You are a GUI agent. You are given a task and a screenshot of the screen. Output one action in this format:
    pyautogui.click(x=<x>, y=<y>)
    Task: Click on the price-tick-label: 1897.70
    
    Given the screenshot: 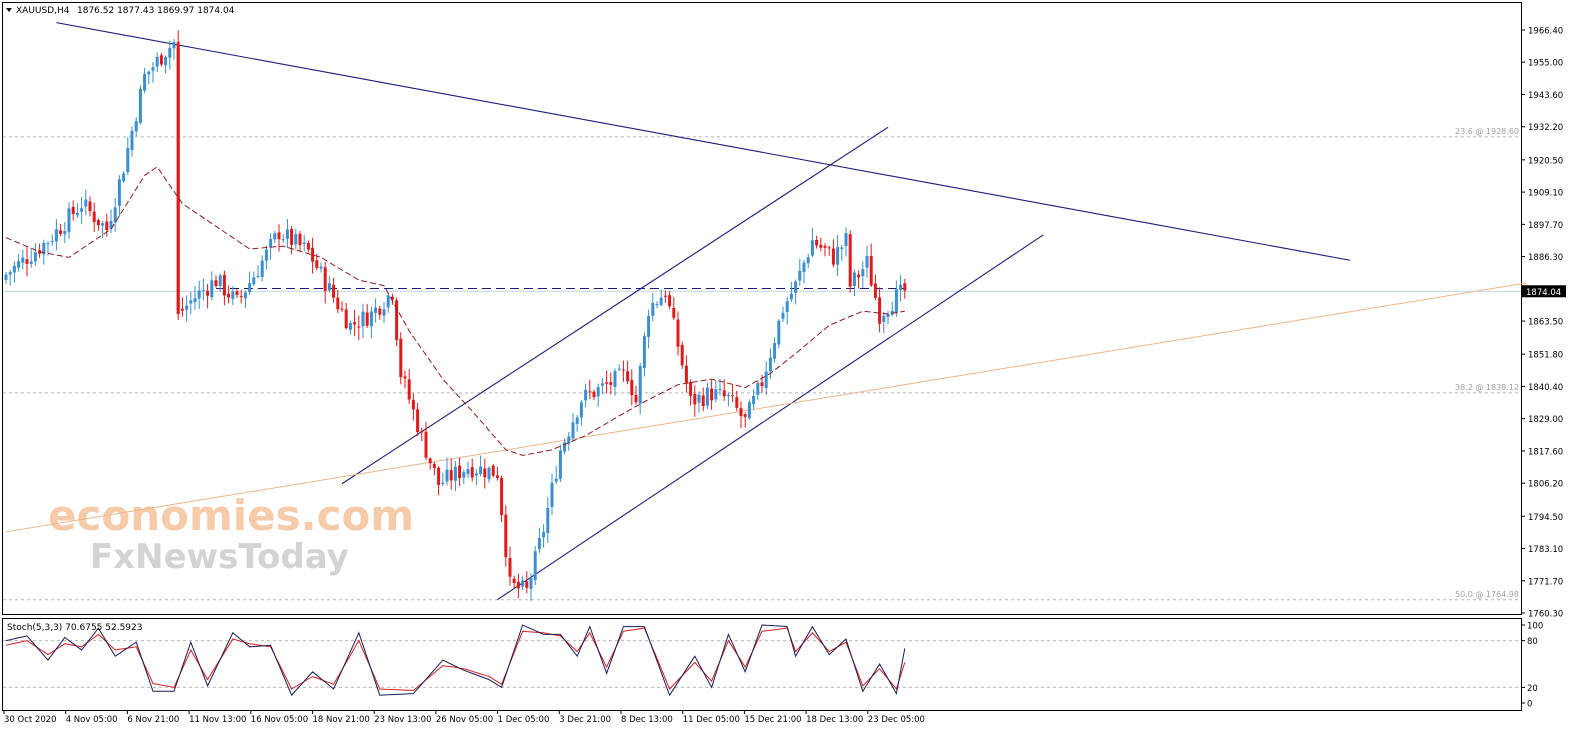 What is the action you would take?
    pyautogui.click(x=1545, y=226)
    